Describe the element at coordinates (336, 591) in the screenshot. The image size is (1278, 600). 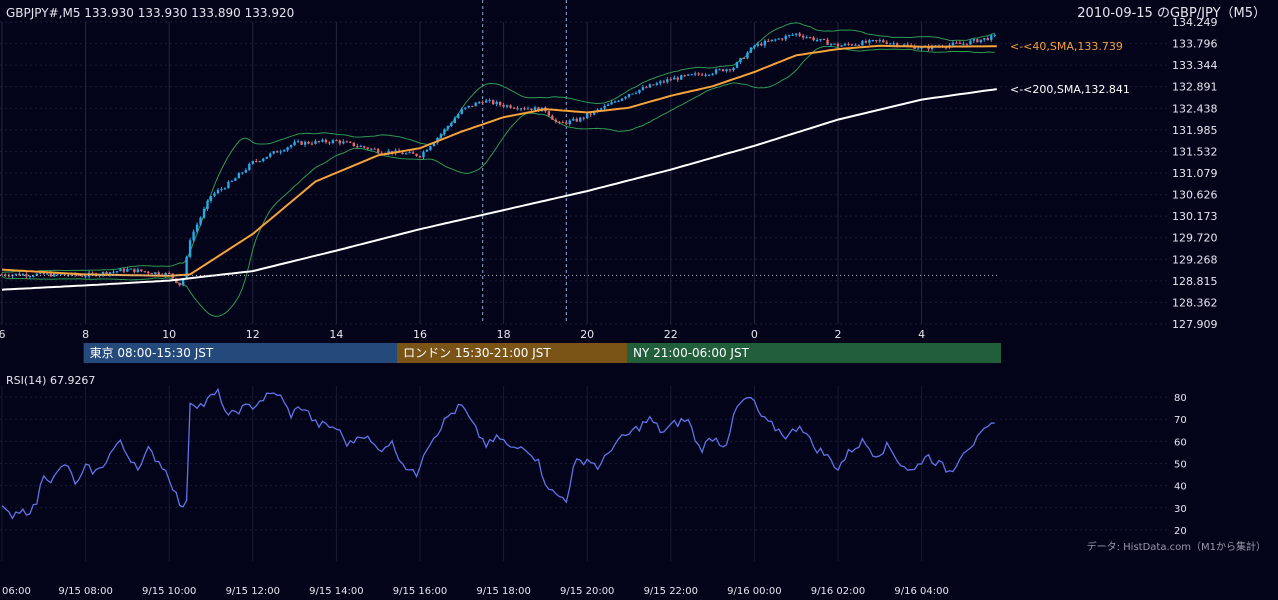
I see `datetime-tick-label: 9/15 14:00` at that location.